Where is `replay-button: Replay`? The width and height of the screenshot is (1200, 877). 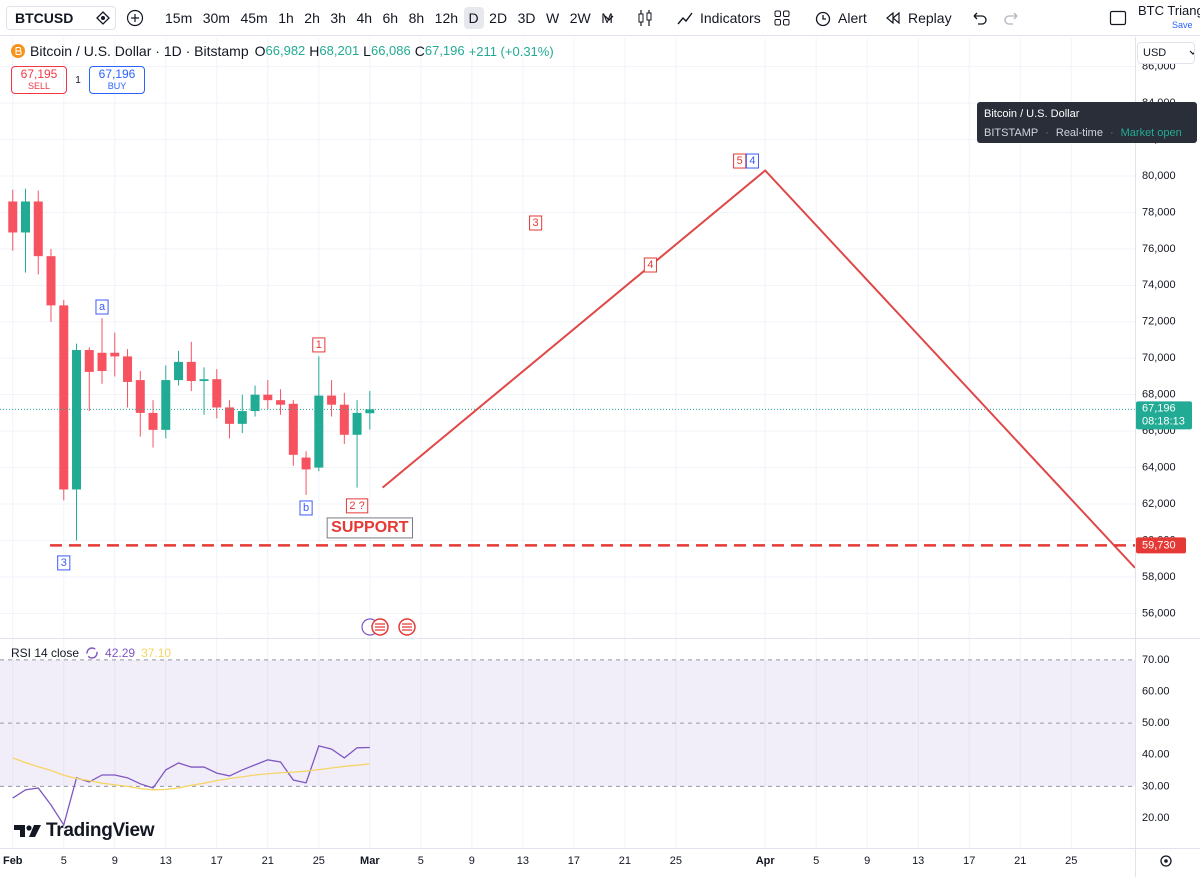
replay-button: Replay is located at coordinates (918, 18).